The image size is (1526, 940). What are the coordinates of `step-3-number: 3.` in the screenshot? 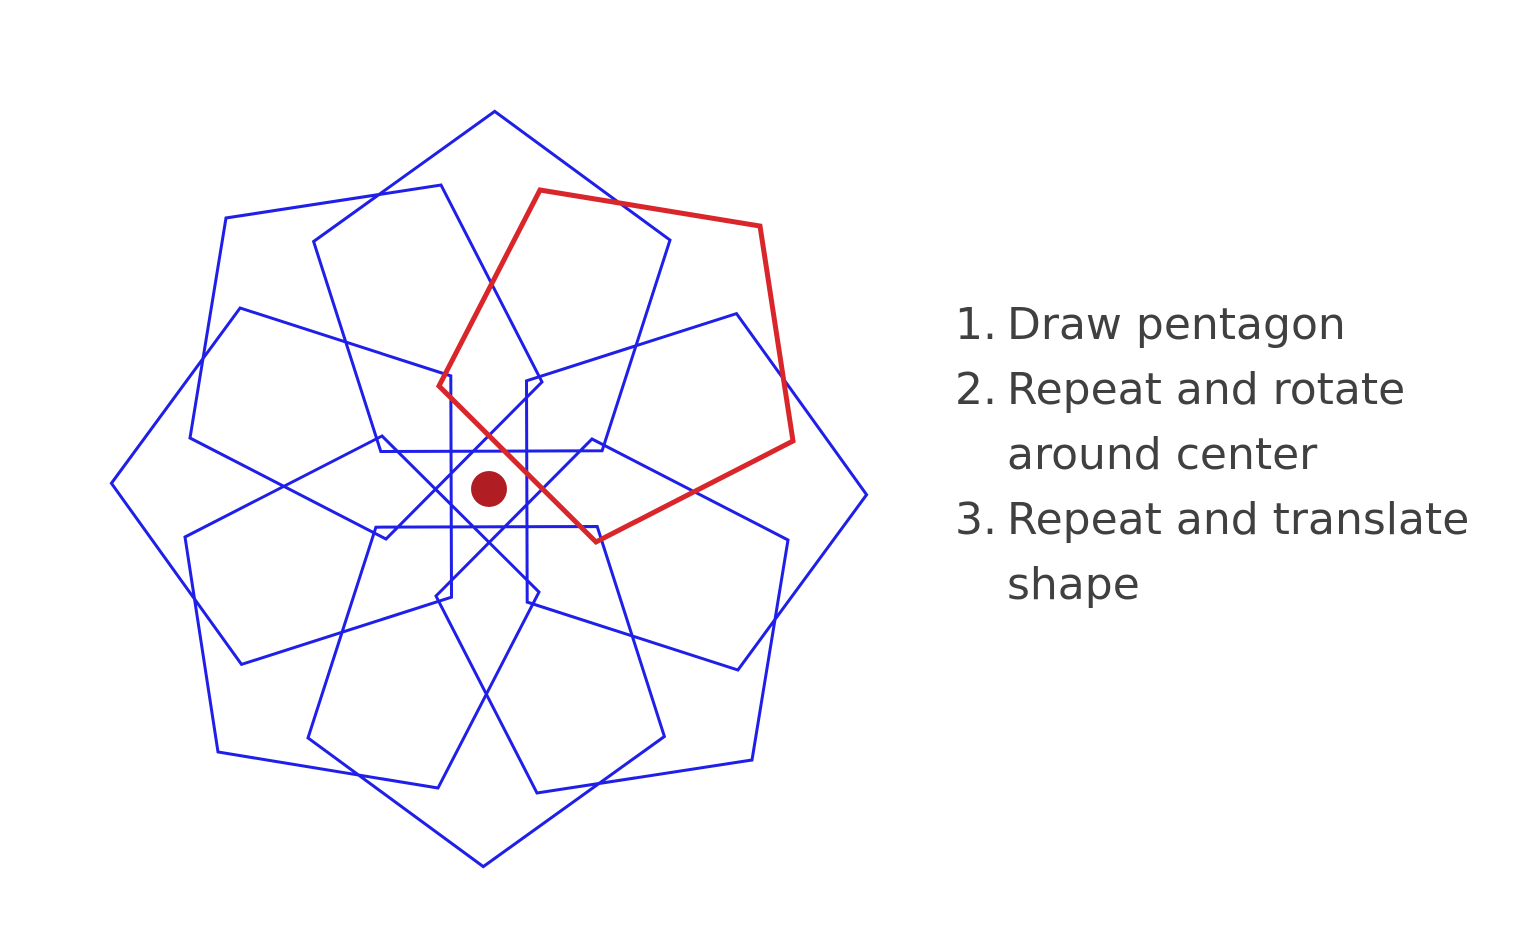 It's located at (976, 519).